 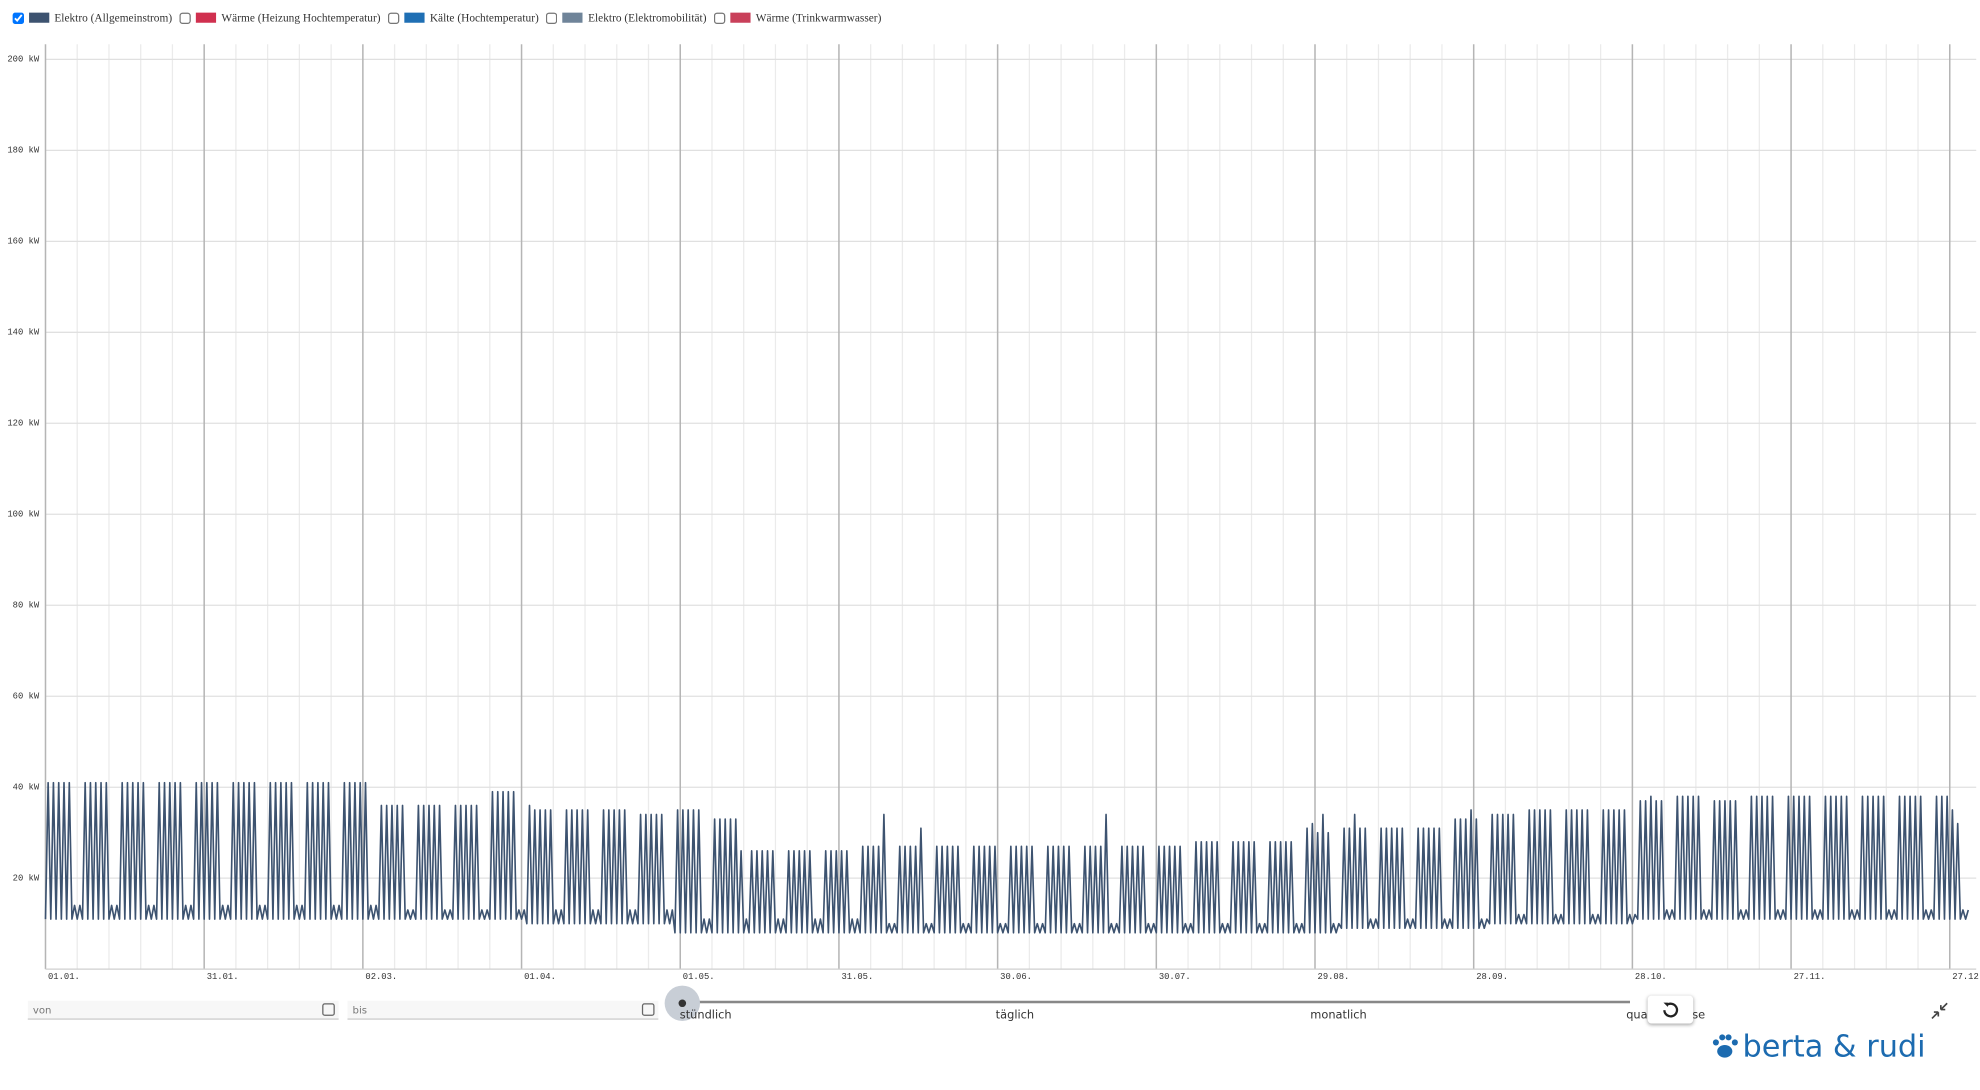 What do you see at coordinates (26, 788) in the screenshot?
I see `y-tick-label: 40 kW` at bounding box center [26, 788].